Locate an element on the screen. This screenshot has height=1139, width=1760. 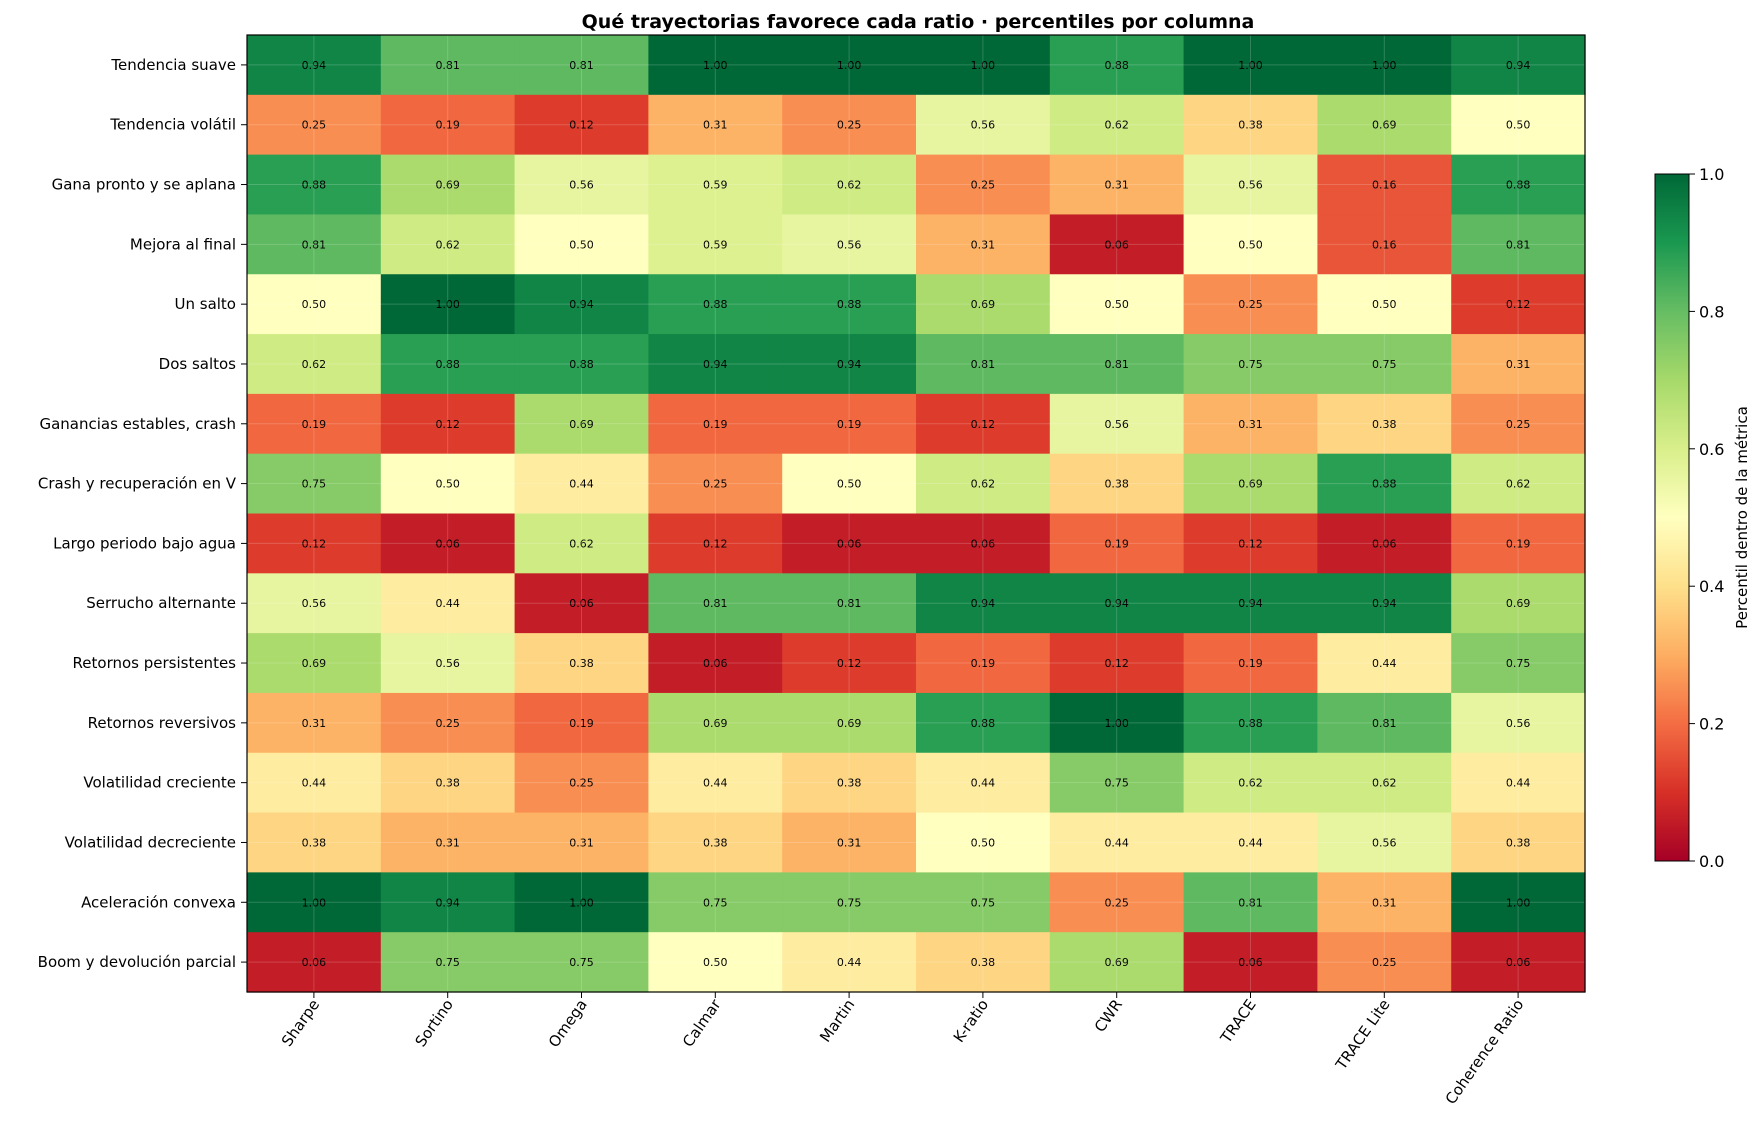
column-label: Sortino is located at coordinates (433, 1023).